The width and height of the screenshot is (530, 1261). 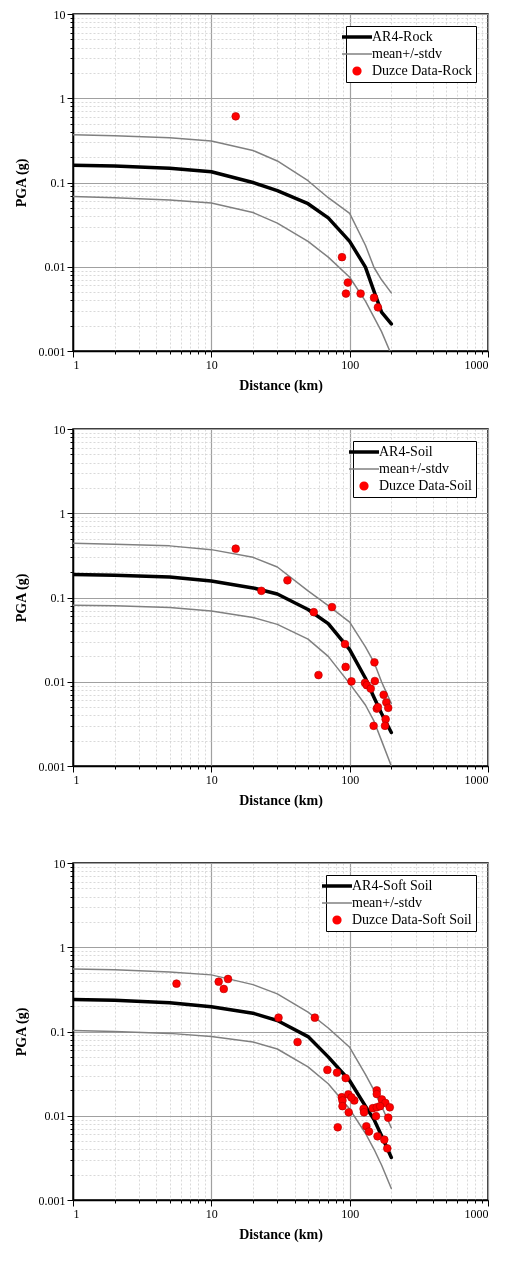 I want to click on legend-label: Duzce Data-Soft Soil, so click(x=412, y=919).